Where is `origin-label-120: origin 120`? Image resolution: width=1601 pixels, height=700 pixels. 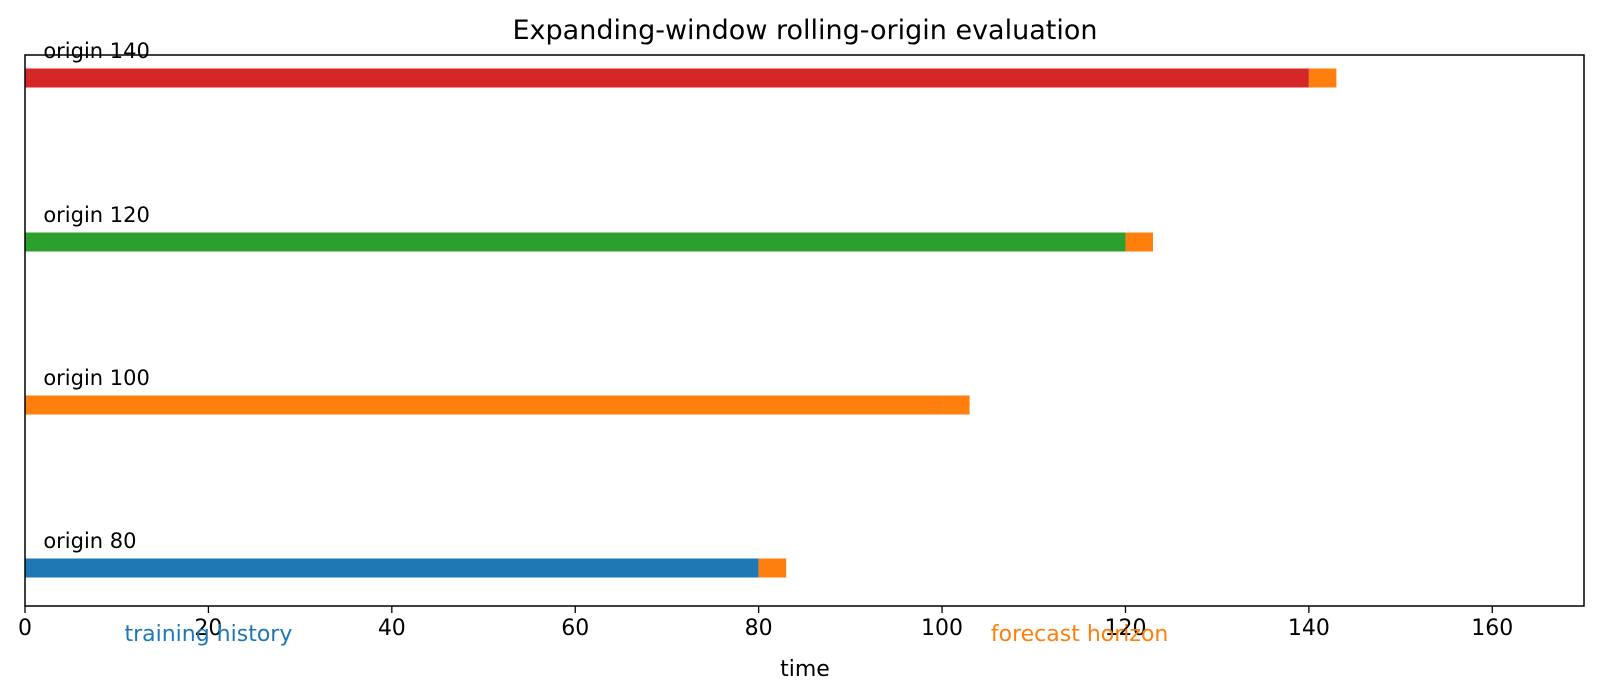 origin-label-120: origin 120 is located at coordinates (96, 215).